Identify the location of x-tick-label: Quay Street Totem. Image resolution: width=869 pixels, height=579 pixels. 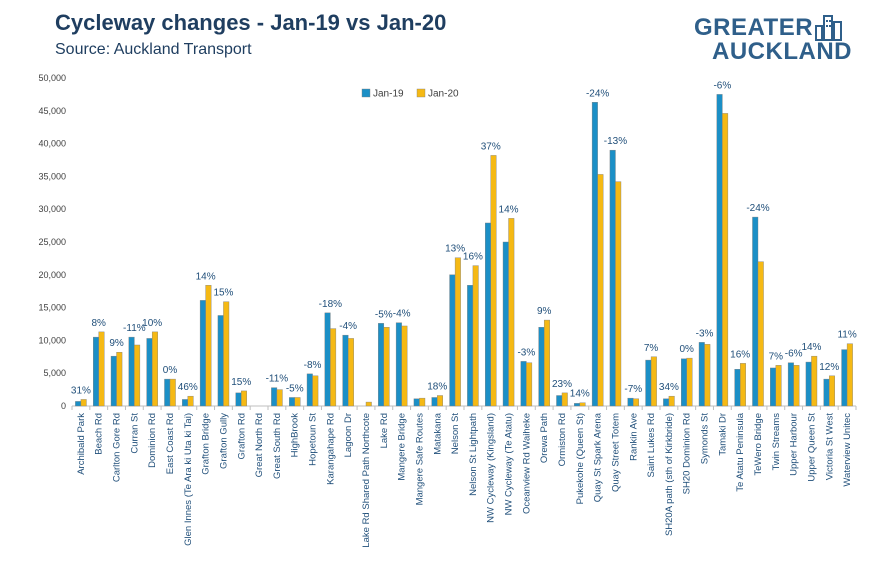
(615, 452).